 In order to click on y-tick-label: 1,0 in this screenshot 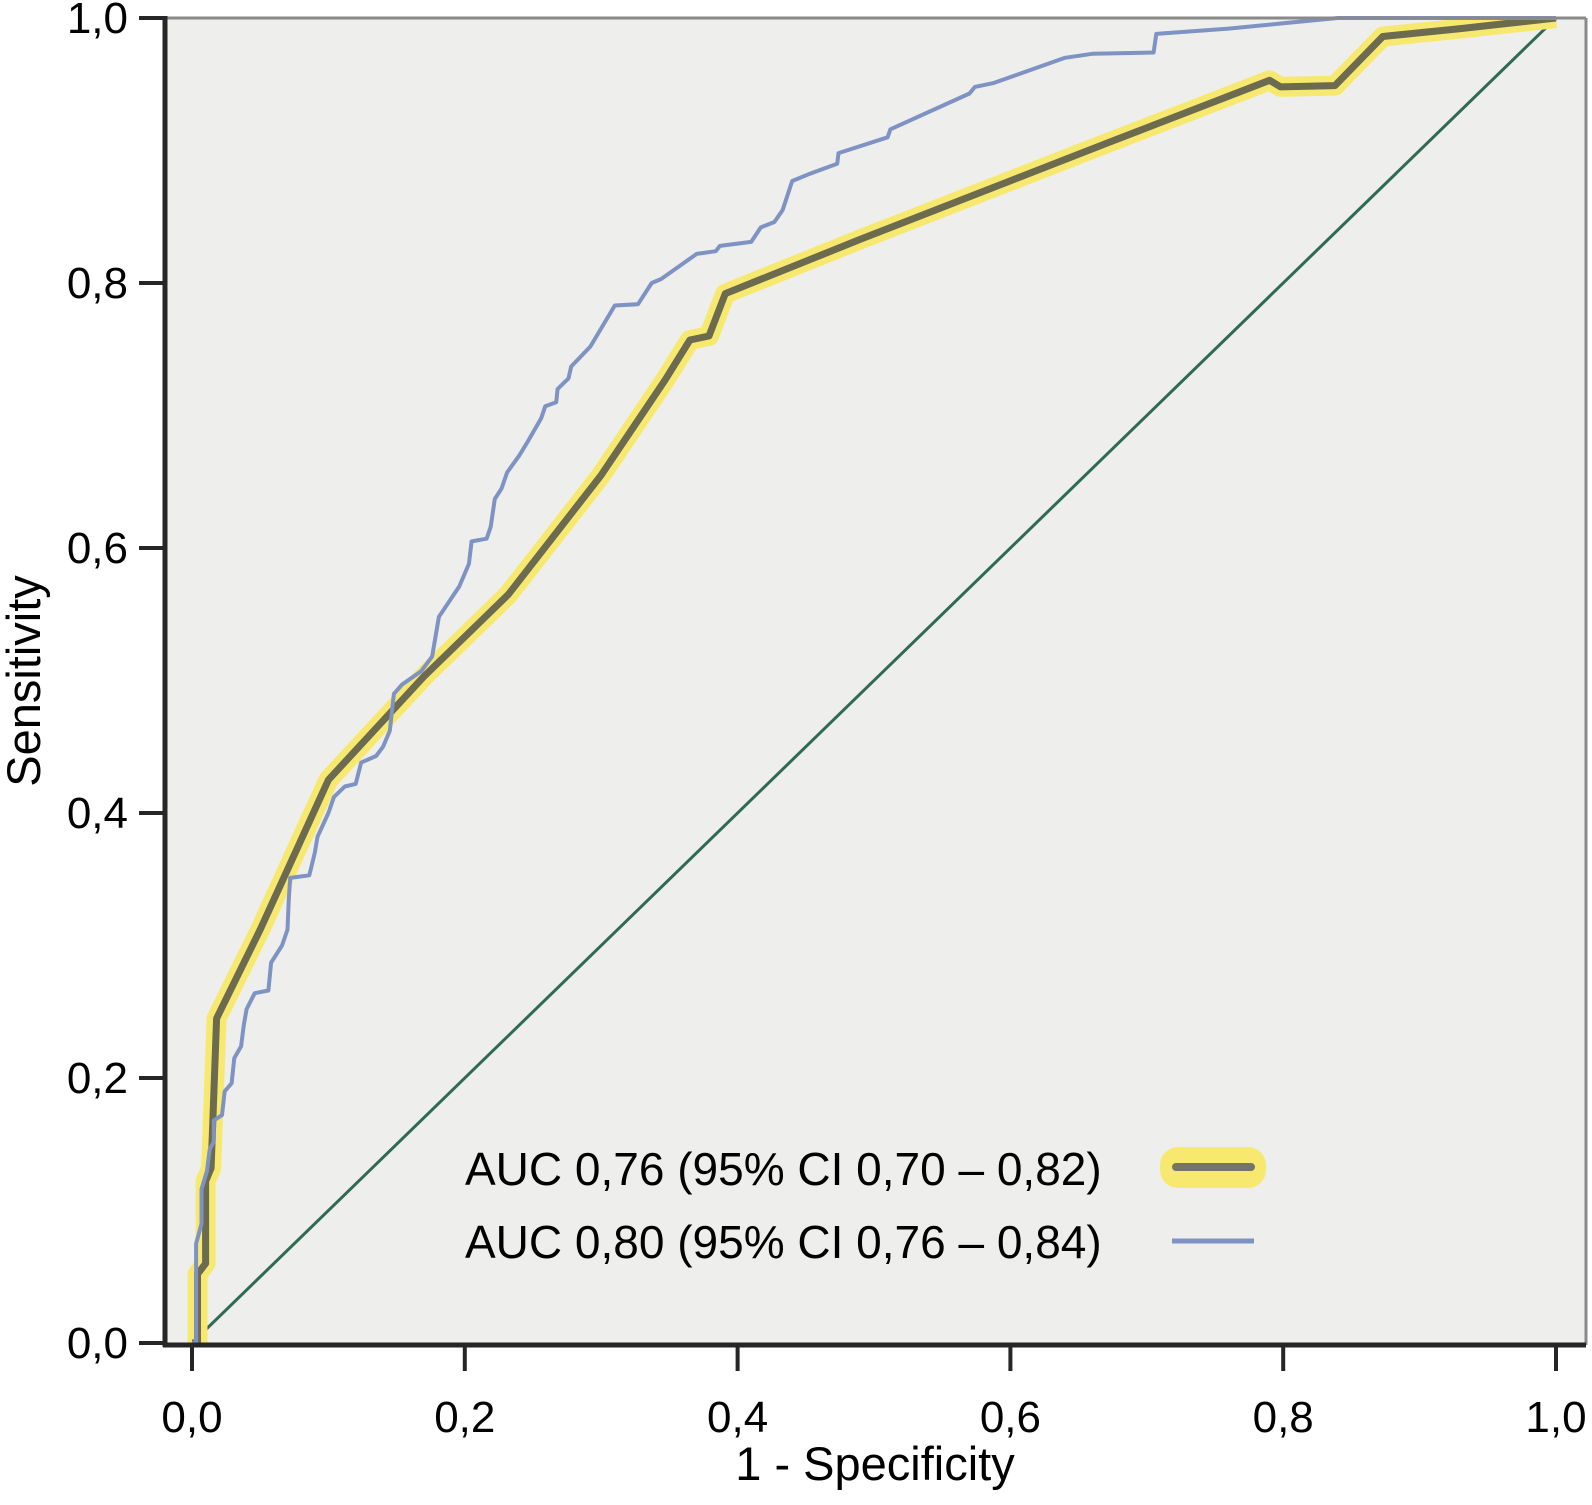, I will do `click(97, 21)`.